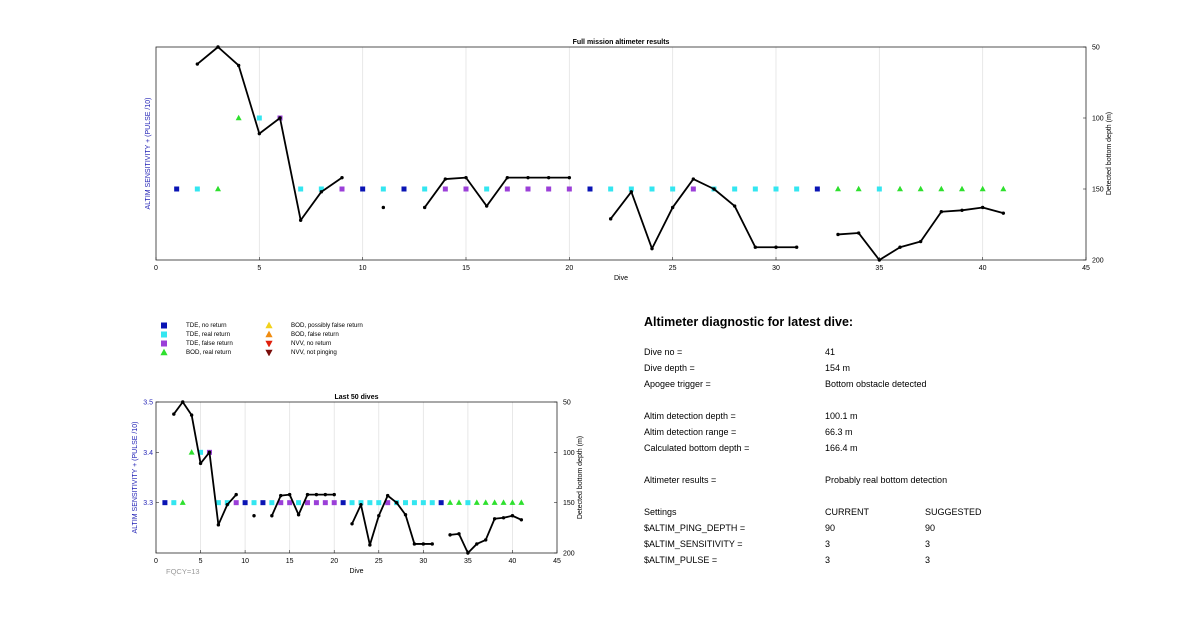 This screenshot has width=1200, height=622. What do you see at coordinates (156, 268) in the screenshot?
I see `x-tick-label: 0` at bounding box center [156, 268].